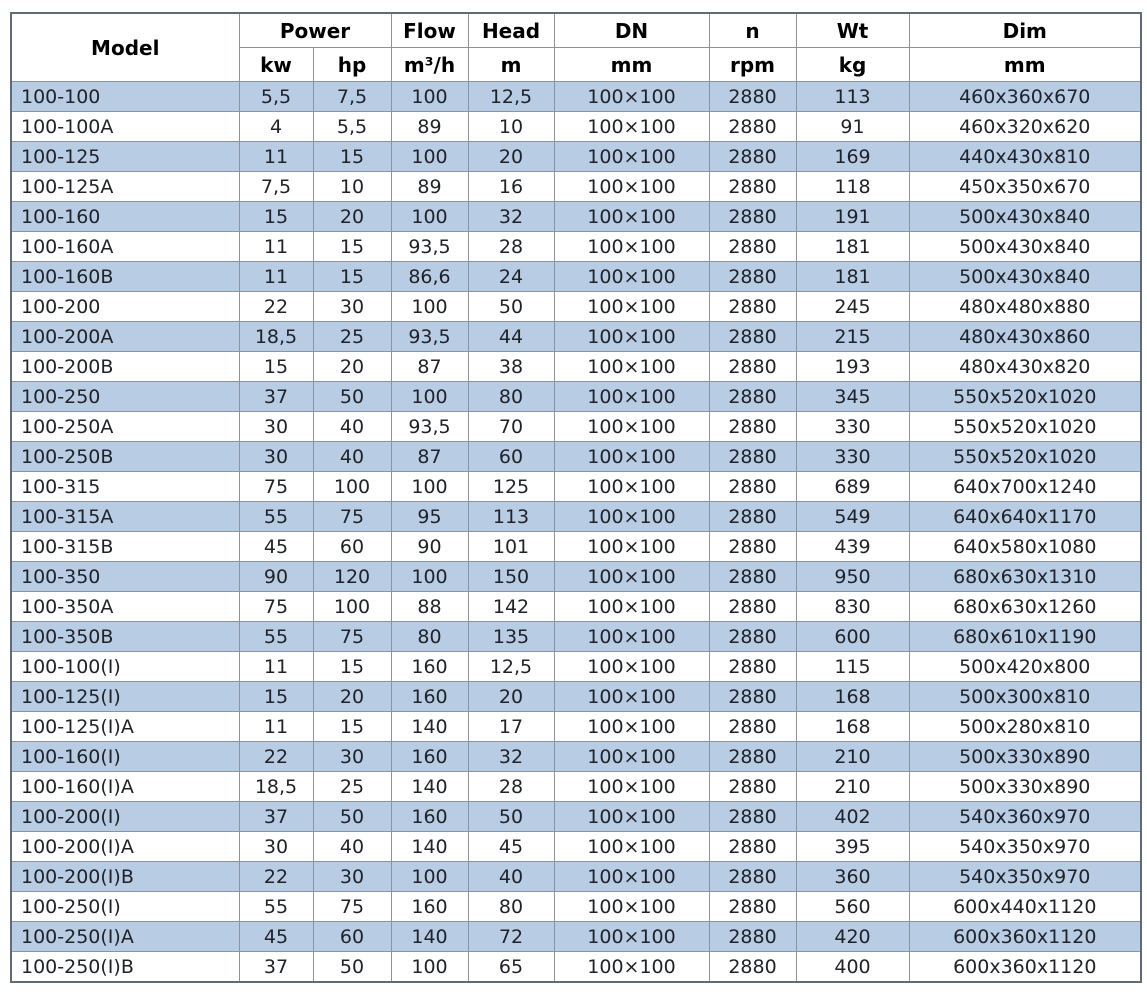 Image resolution: width=1147 pixels, height=1000 pixels. Describe the element at coordinates (576, 126) in the screenshot. I see `table-row: 100-100A 4 5,5 89 10 100×100 2880 91 460x320x620` at that location.